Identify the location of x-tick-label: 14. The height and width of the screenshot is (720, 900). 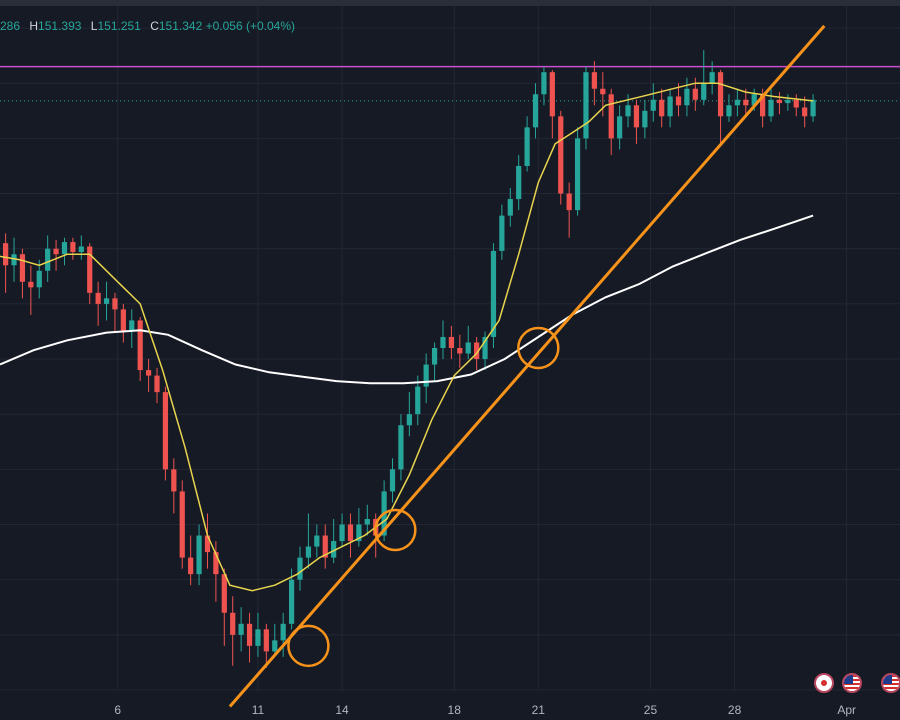
(342, 710).